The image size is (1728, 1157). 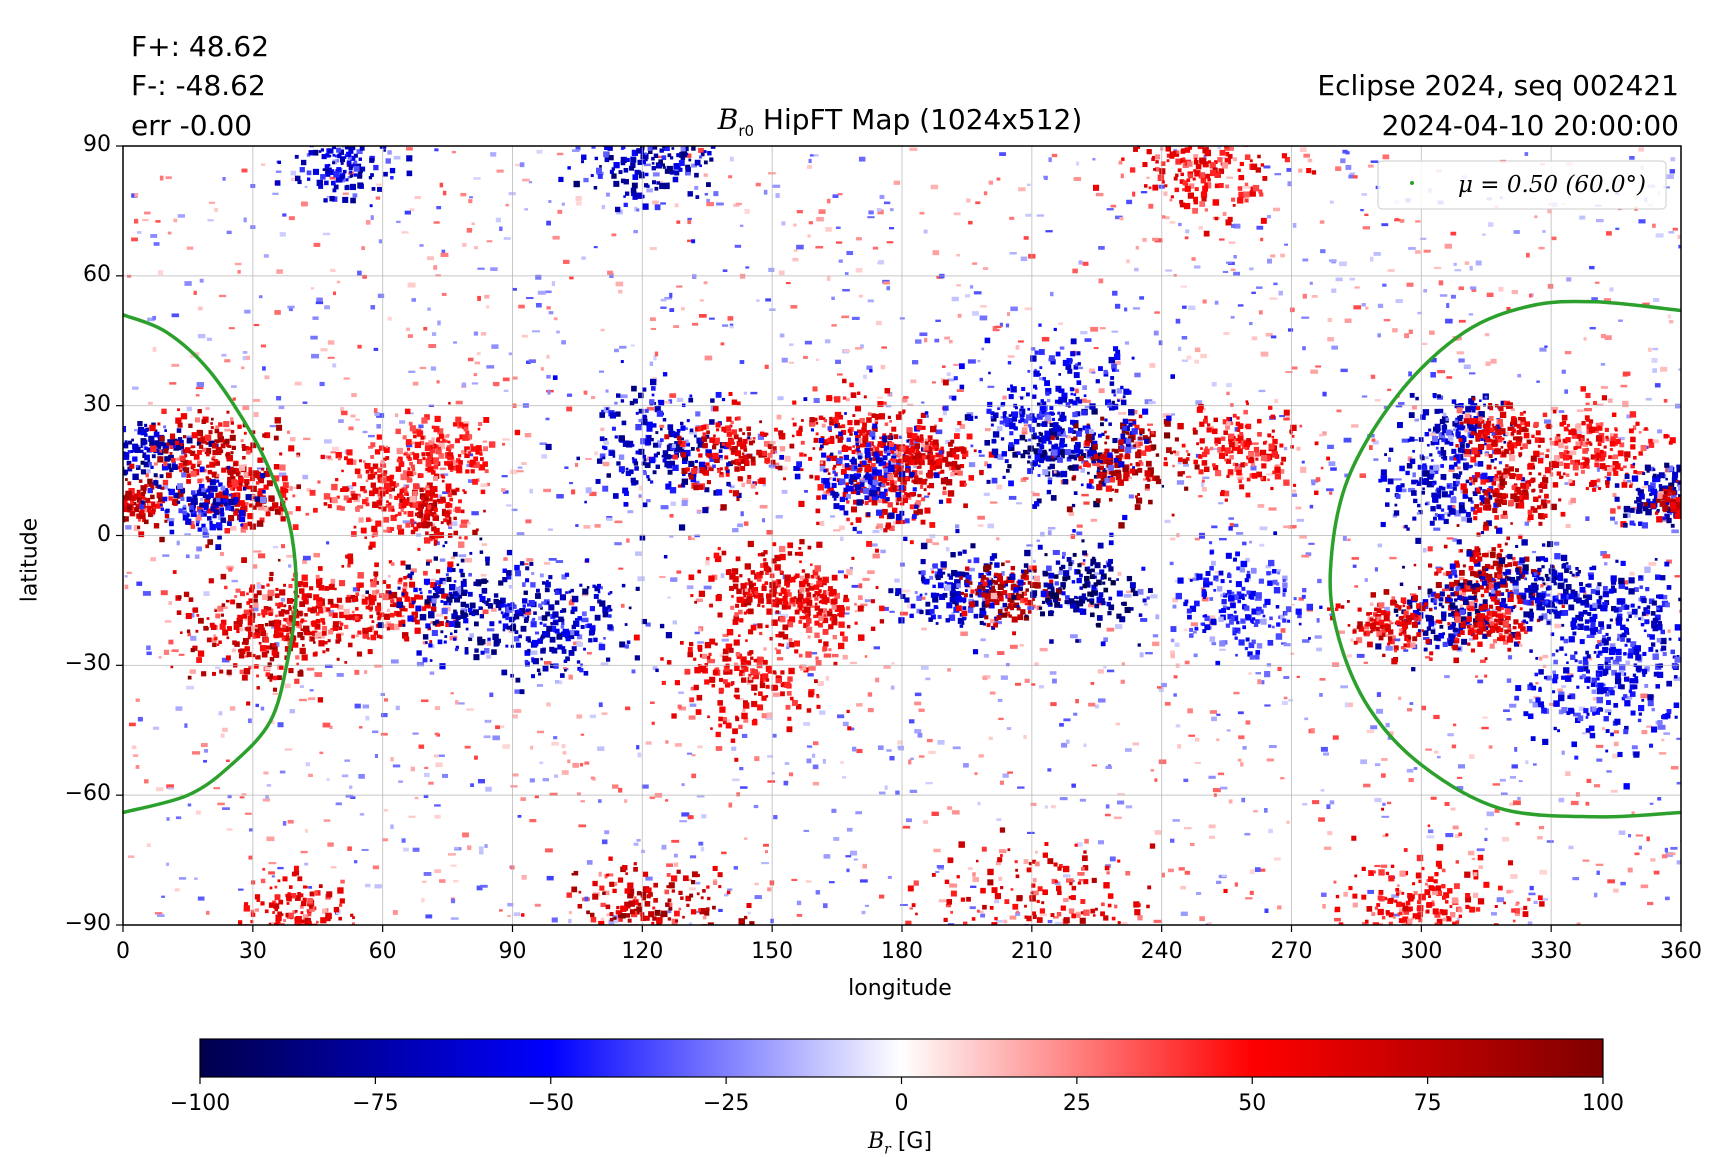 What do you see at coordinates (918, 119) in the screenshot?
I see `title-text: HipFT Map (1024x512)` at bounding box center [918, 119].